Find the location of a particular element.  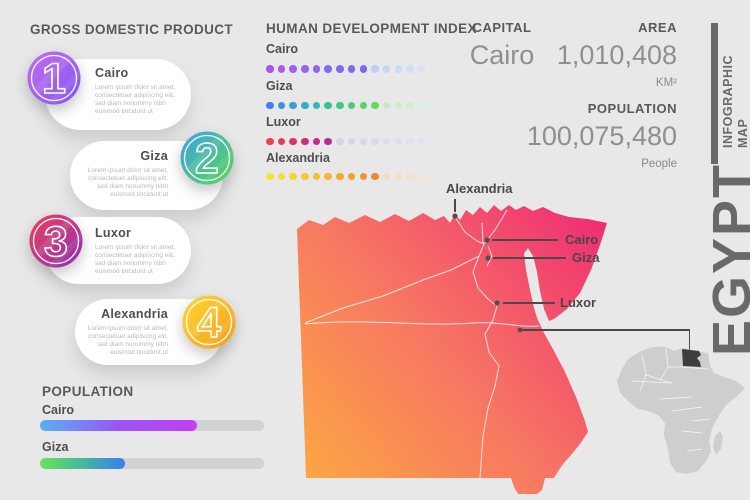

side-title: EGYPT is located at coordinates (726, 259).